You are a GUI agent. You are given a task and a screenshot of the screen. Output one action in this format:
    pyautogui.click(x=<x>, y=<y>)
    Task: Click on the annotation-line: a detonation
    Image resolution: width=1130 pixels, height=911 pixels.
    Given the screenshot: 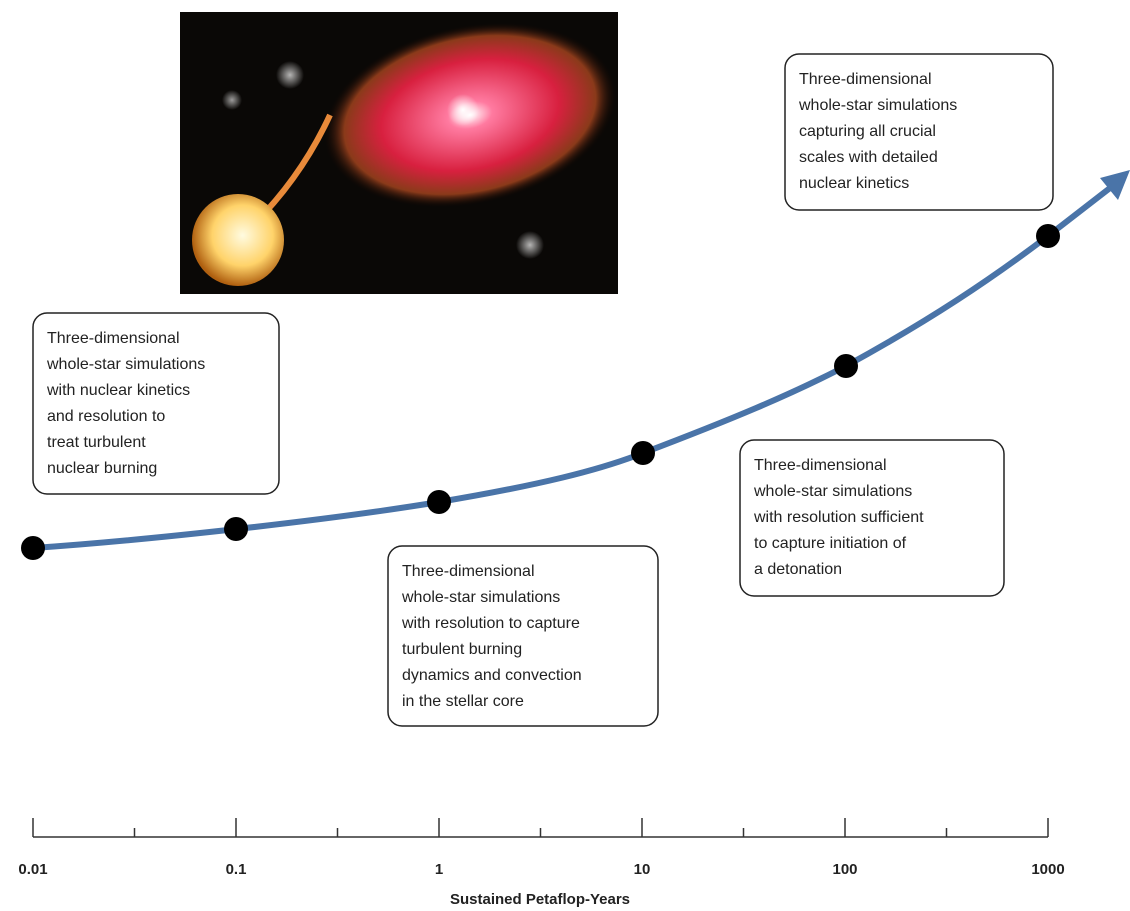 What is the action you would take?
    pyautogui.click(x=798, y=569)
    